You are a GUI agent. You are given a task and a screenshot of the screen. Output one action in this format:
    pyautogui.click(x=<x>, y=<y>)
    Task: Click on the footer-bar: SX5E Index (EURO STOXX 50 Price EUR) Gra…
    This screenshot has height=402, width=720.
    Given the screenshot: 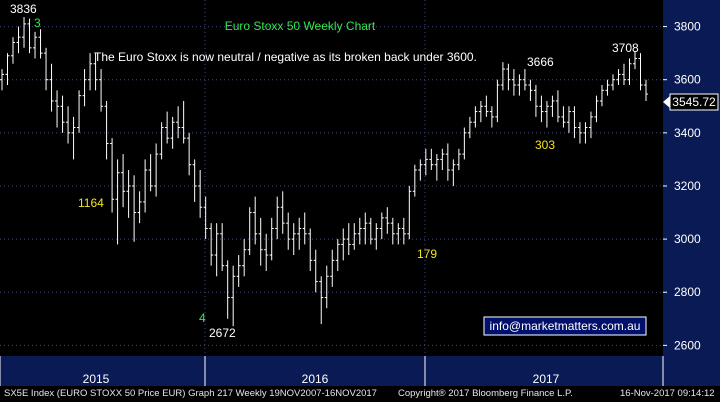 What is the action you would take?
    pyautogui.click(x=360, y=394)
    